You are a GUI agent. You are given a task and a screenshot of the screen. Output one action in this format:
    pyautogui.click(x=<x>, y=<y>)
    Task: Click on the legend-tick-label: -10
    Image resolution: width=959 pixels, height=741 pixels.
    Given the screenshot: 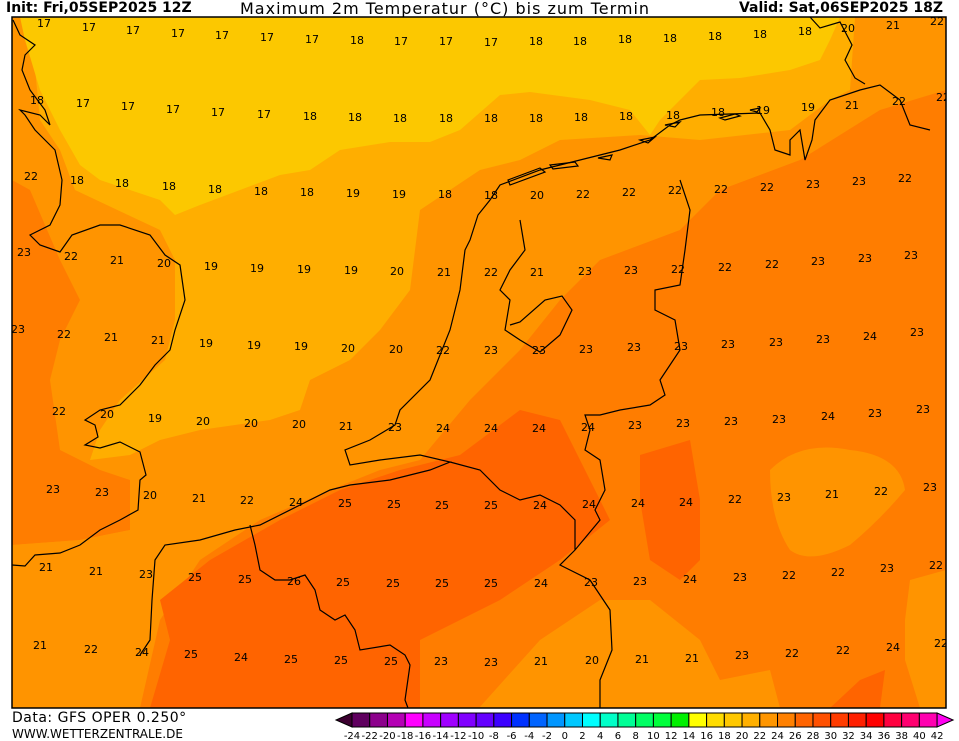 What is the action you would take?
    pyautogui.click(x=476, y=736)
    